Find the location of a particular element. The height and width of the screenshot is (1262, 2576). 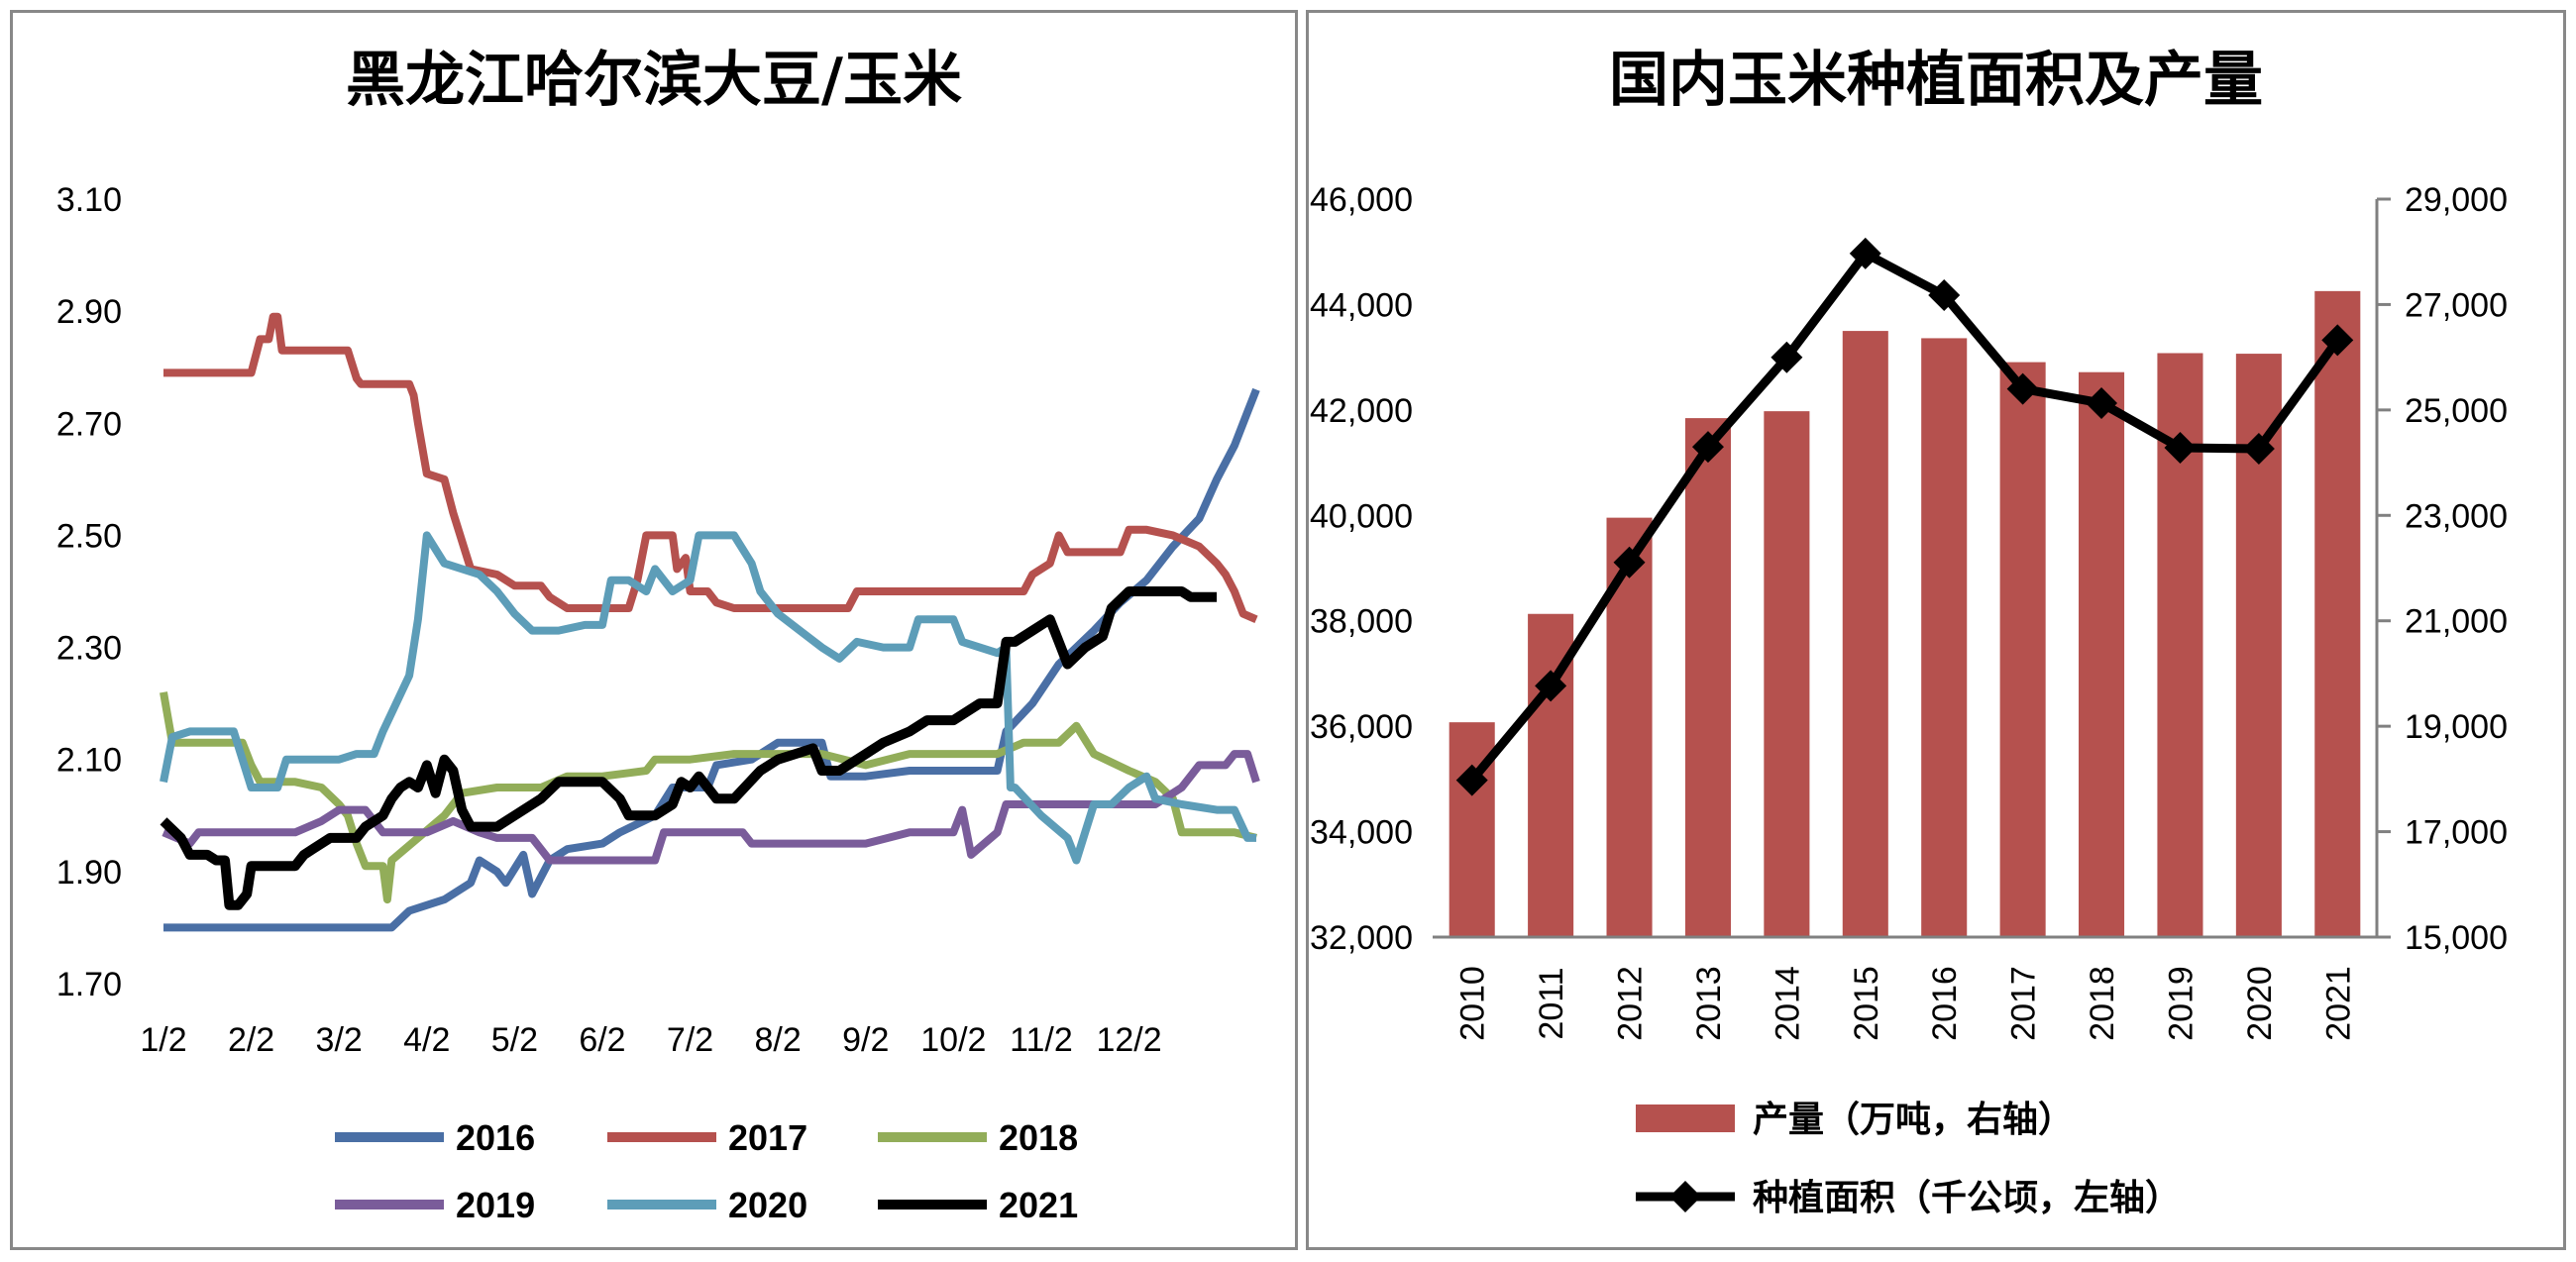

legend-label-2019: 2019 is located at coordinates (495, 1205).